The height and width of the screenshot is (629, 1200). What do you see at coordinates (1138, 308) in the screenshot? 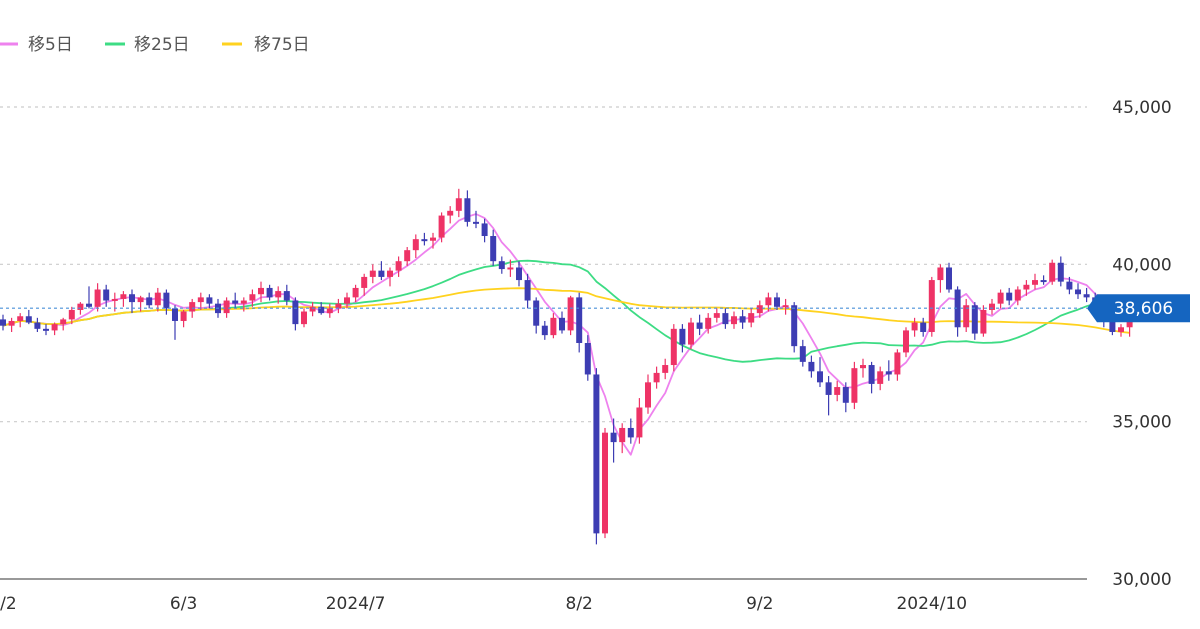
I see `current-price-badge: 38,606` at bounding box center [1138, 308].